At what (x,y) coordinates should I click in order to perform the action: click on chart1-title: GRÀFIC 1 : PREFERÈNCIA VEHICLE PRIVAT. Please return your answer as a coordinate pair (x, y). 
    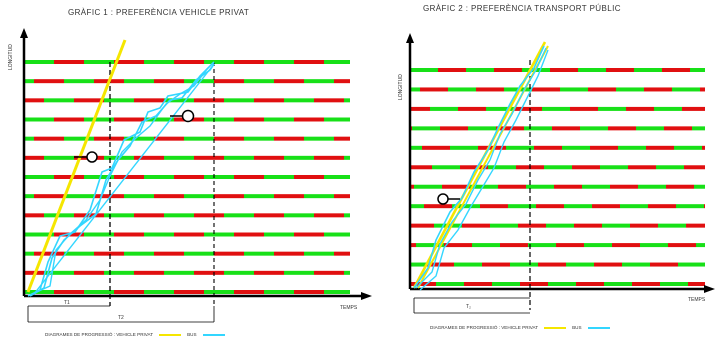
    Looking at the image, I should click on (159, 12).